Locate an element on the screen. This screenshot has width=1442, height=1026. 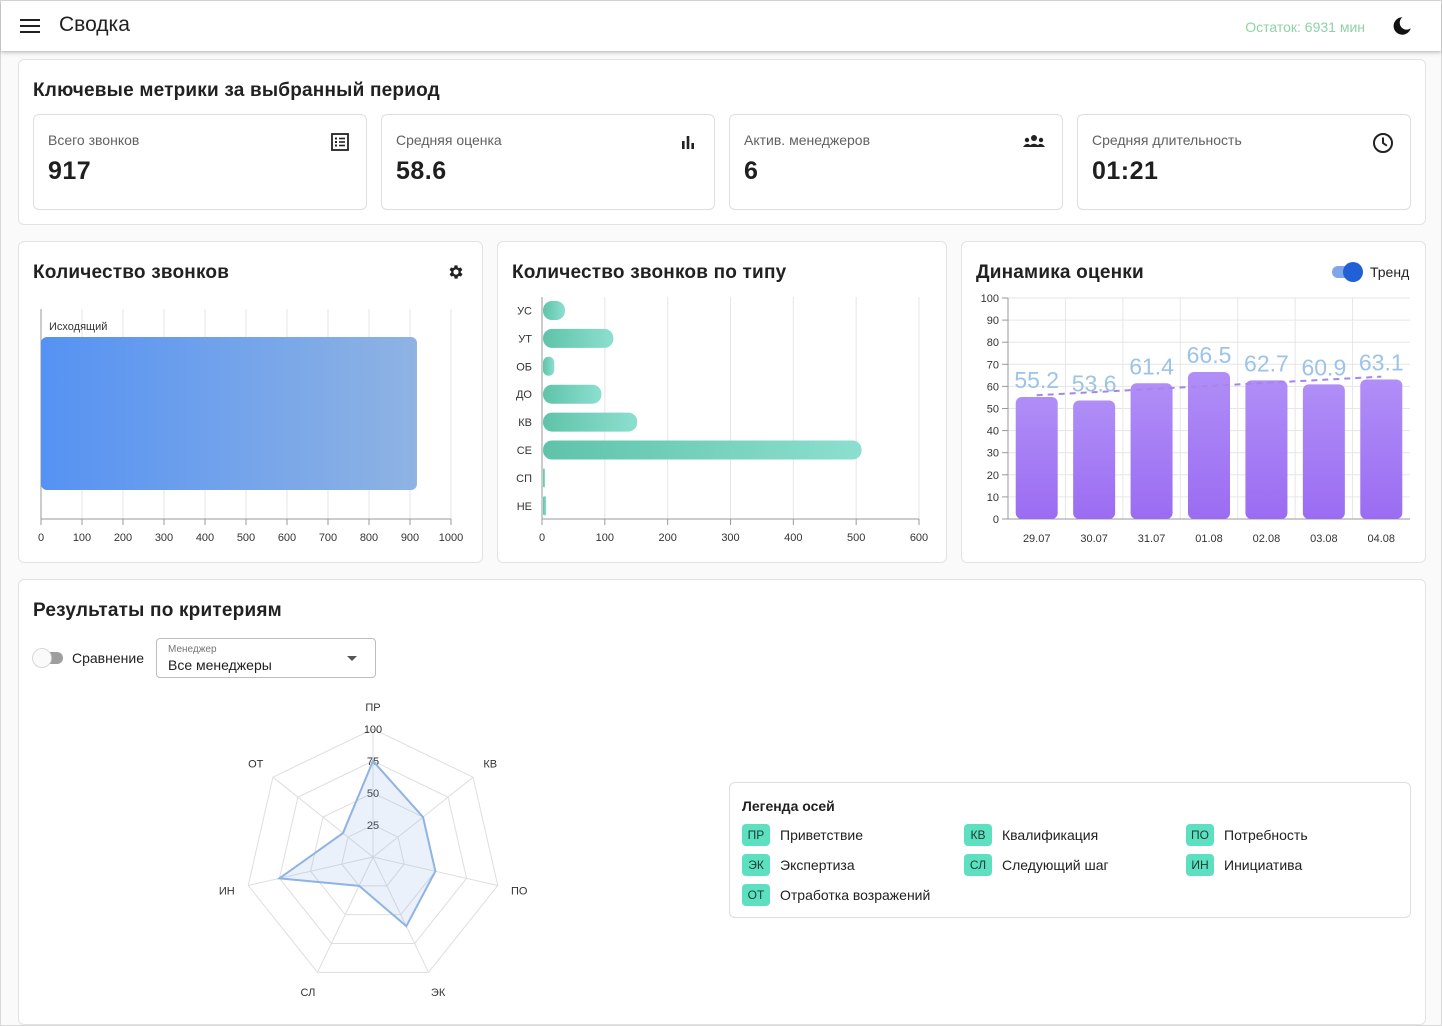
radar-axis-label: КВ is located at coordinates (490, 764).